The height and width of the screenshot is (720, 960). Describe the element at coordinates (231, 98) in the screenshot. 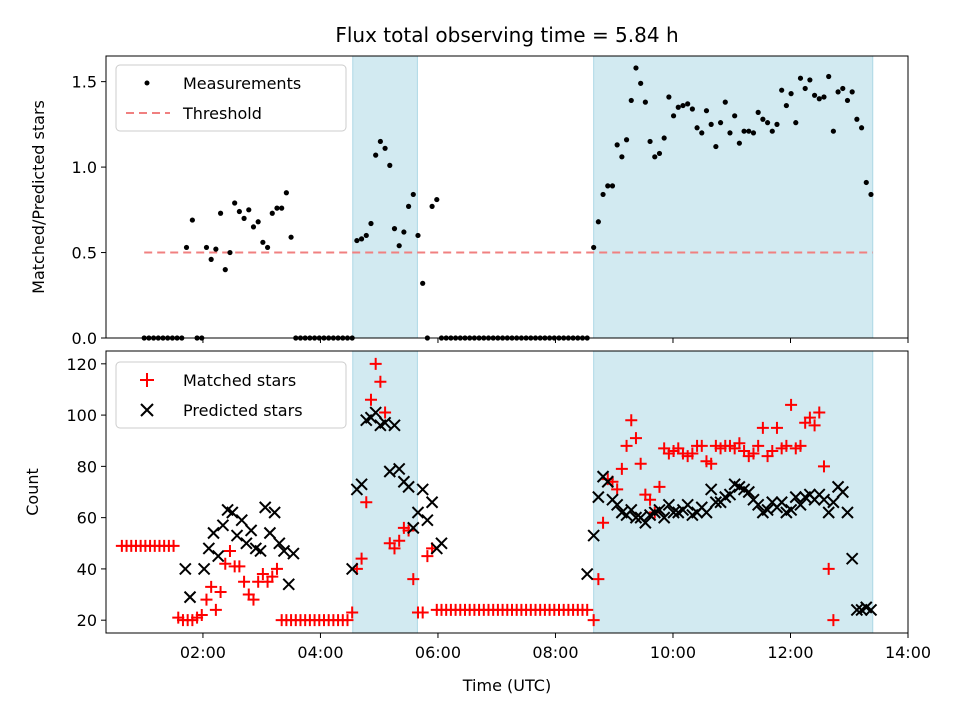

I see `top-legend-box` at that location.